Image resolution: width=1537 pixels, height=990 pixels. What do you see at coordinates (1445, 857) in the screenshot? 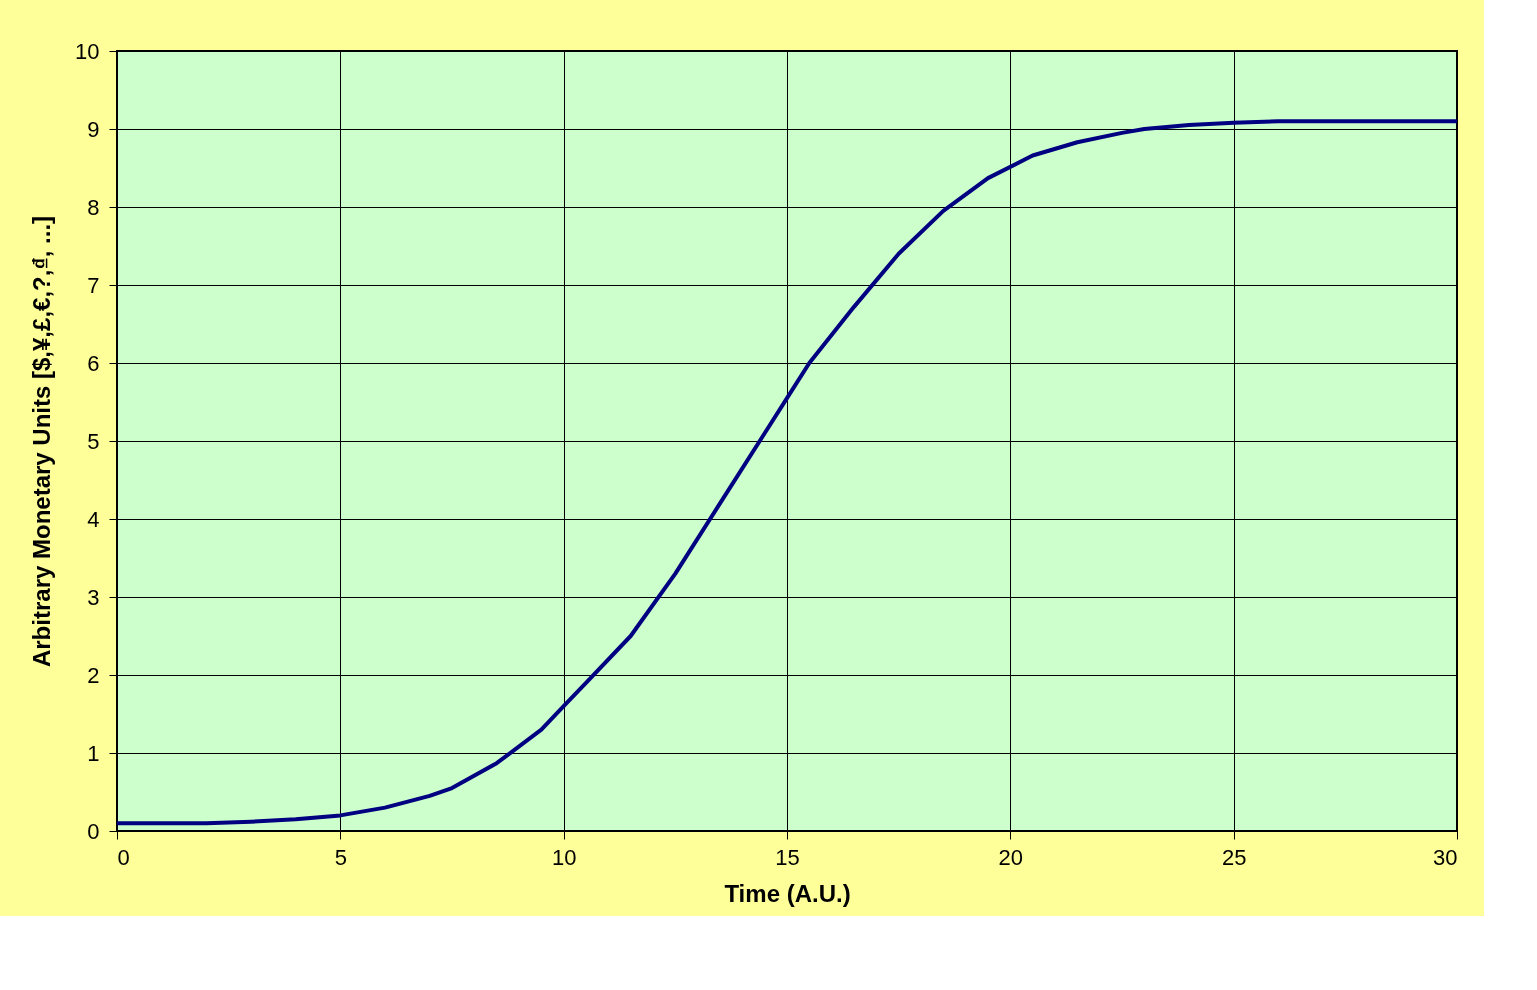
I see `x-tick-label: 30` at bounding box center [1445, 857].